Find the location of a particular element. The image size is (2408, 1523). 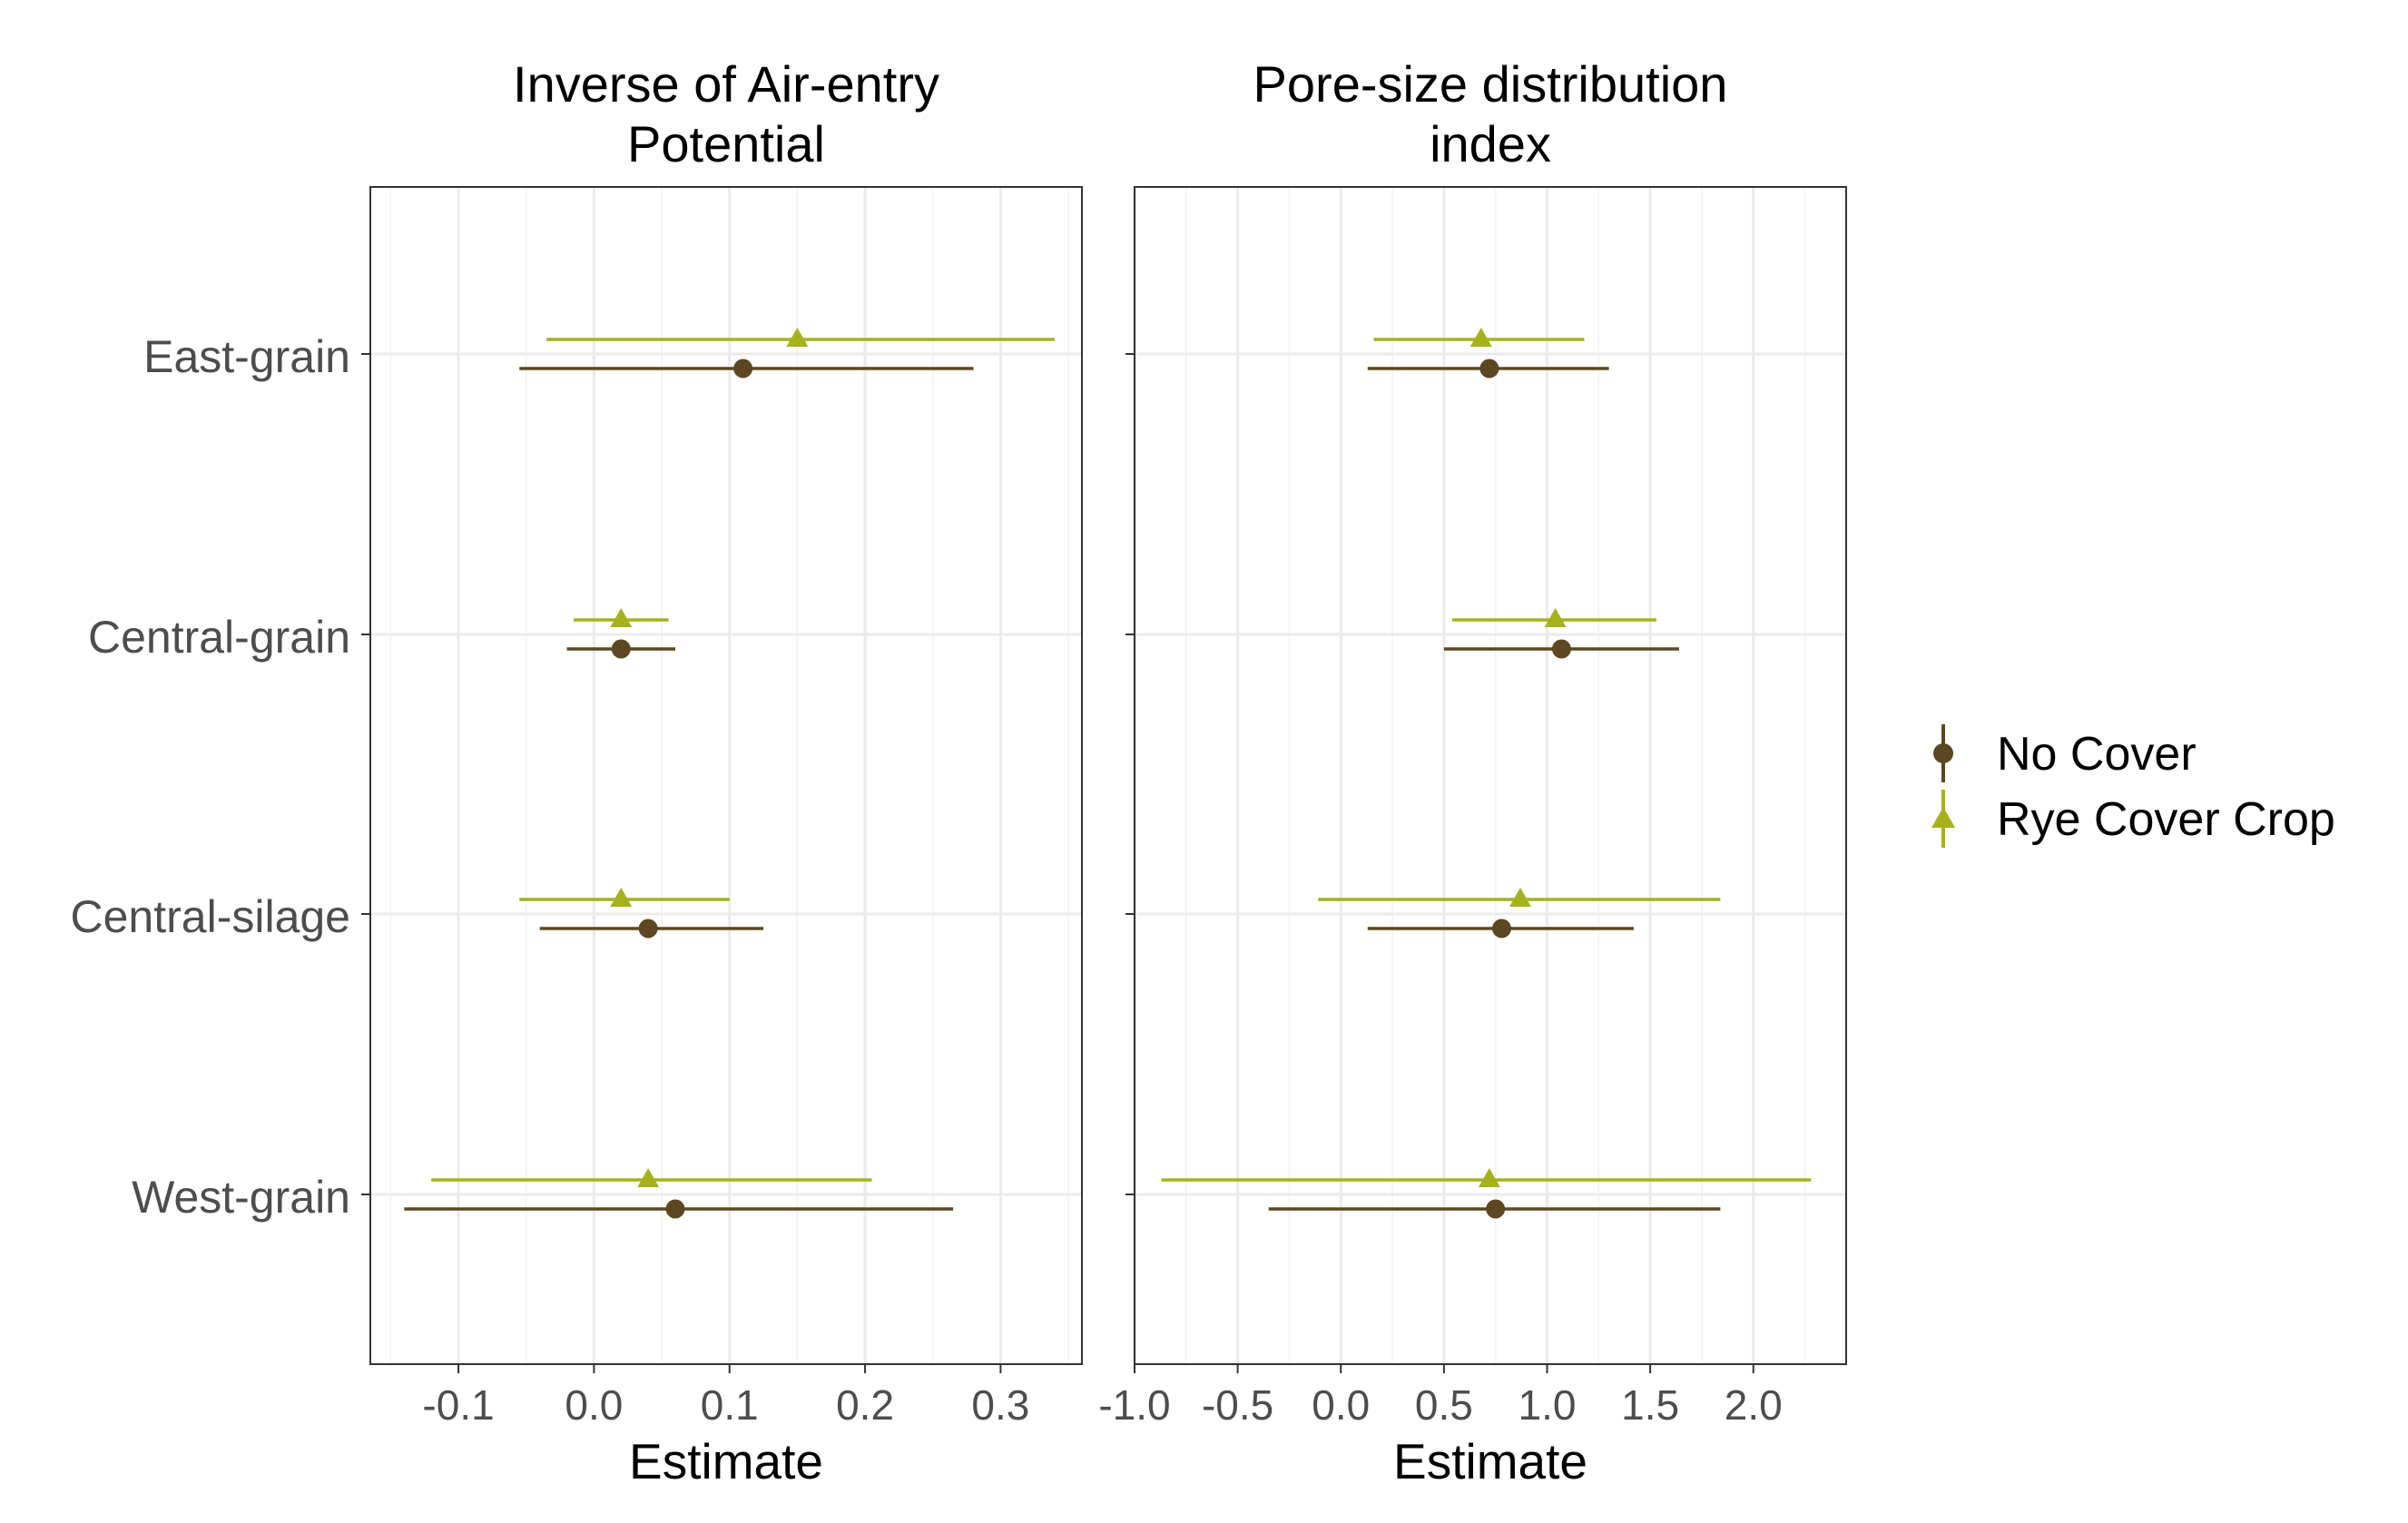

panel-1-title-line-2: Potential is located at coordinates (726, 144).